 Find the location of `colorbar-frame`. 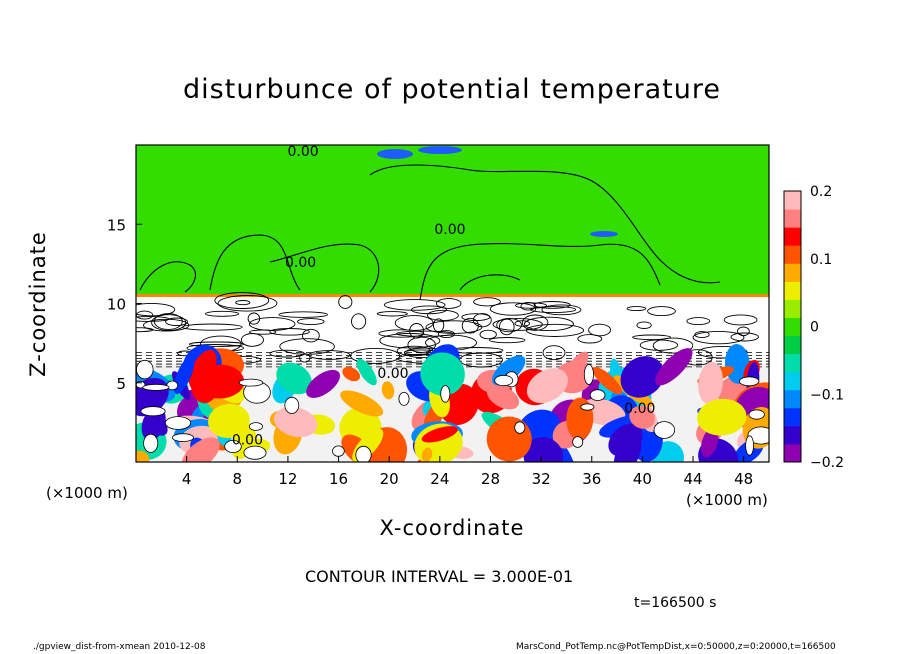

colorbar-frame is located at coordinates (792, 326).